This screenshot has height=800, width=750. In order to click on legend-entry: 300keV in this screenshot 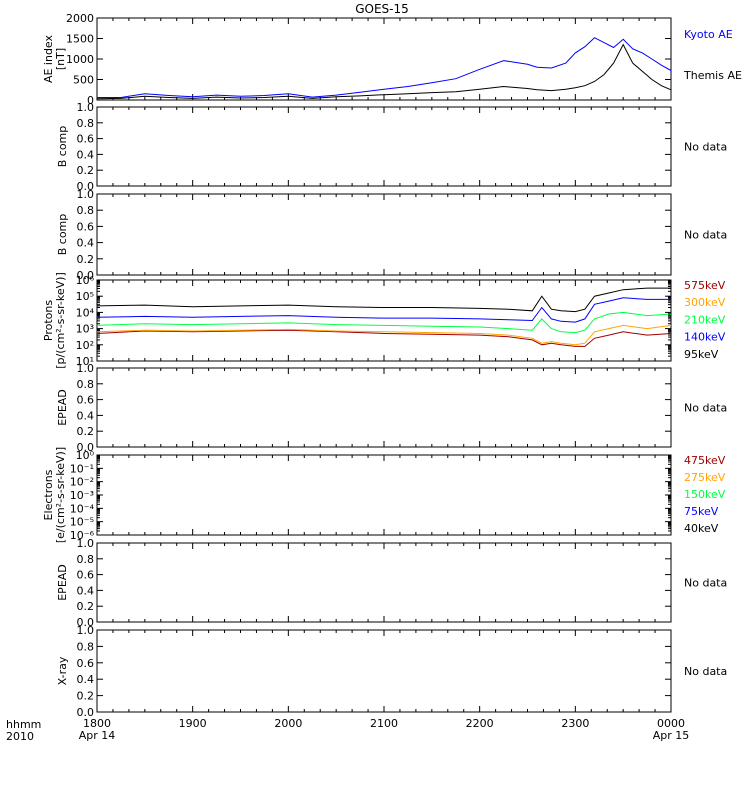, I will do `click(705, 302)`.